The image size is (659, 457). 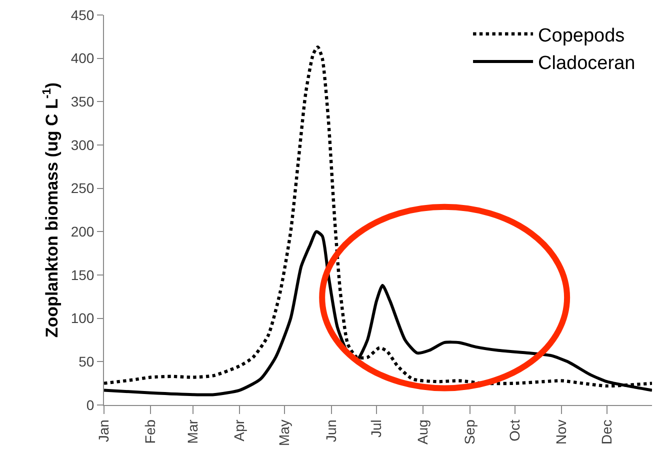 What do you see at coordinates (82, 14) in the screenshot?
I see `y-tick-label: 450` at bounding box center [82, 14].